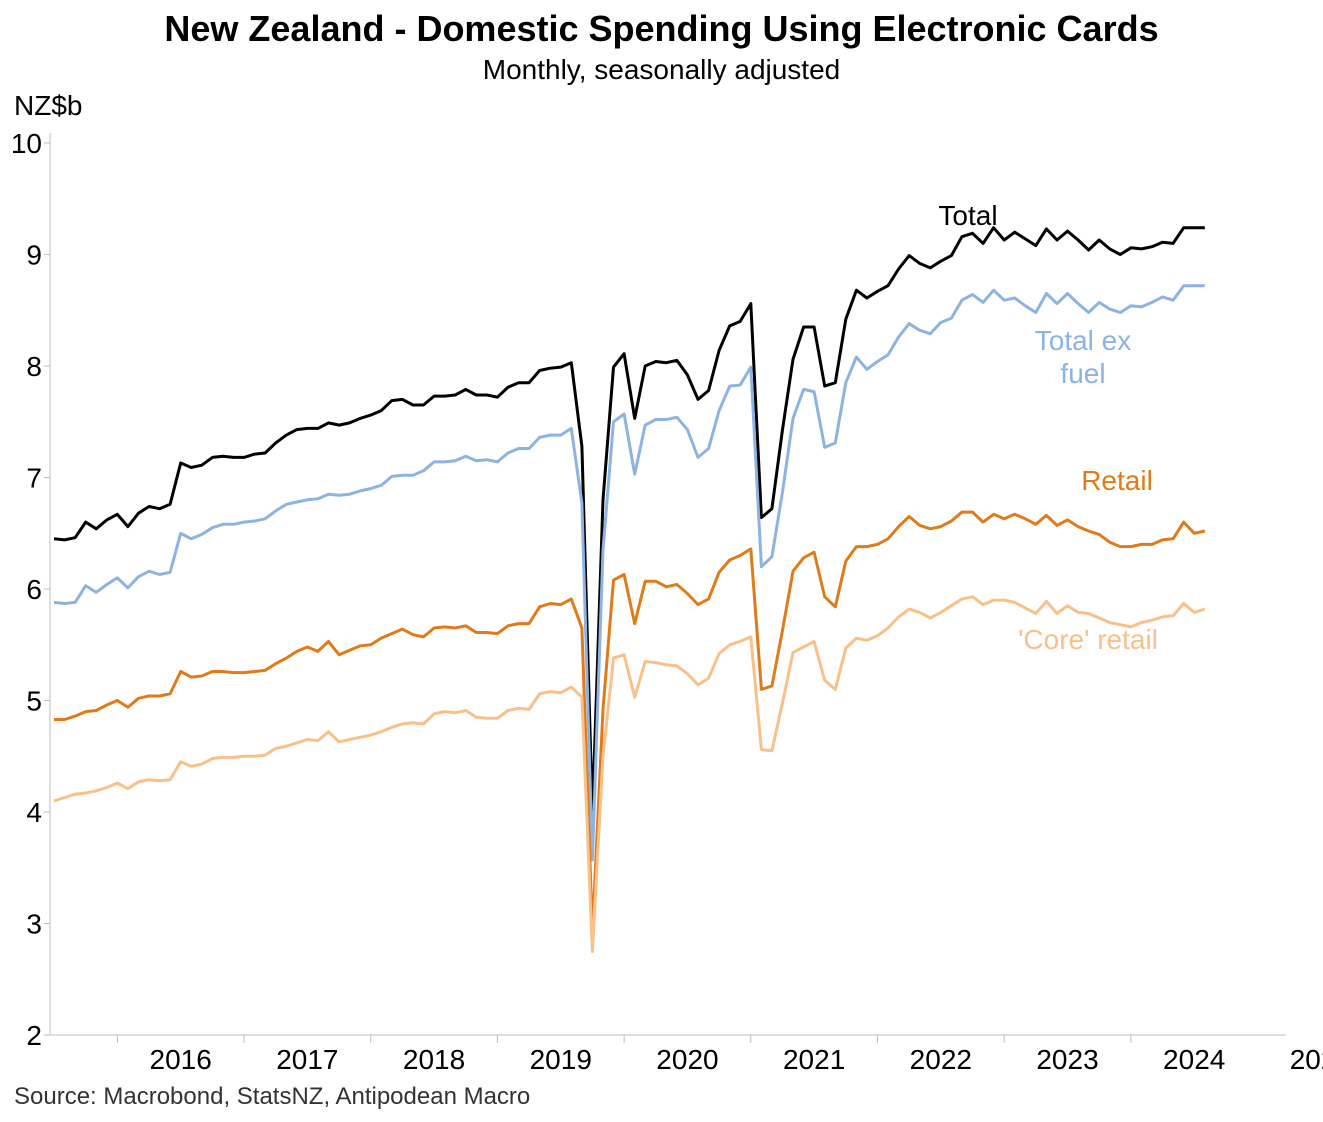 The width and height of the screenshot is (1323, 1122). What do you see at coordinates (1117, 480) in the screenshot?
I see `series-label-2: Retail` at bounding box center [1117, 480].